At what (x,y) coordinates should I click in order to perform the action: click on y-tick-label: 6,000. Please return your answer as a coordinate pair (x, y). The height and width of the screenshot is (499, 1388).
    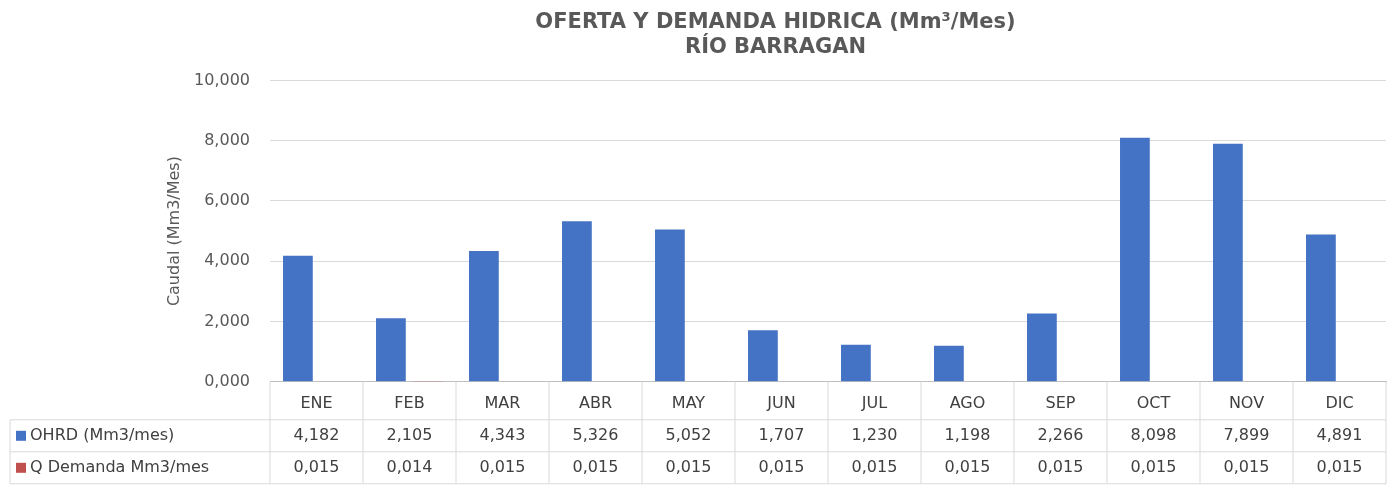
    Looking at the image, I should click on (227, 200).